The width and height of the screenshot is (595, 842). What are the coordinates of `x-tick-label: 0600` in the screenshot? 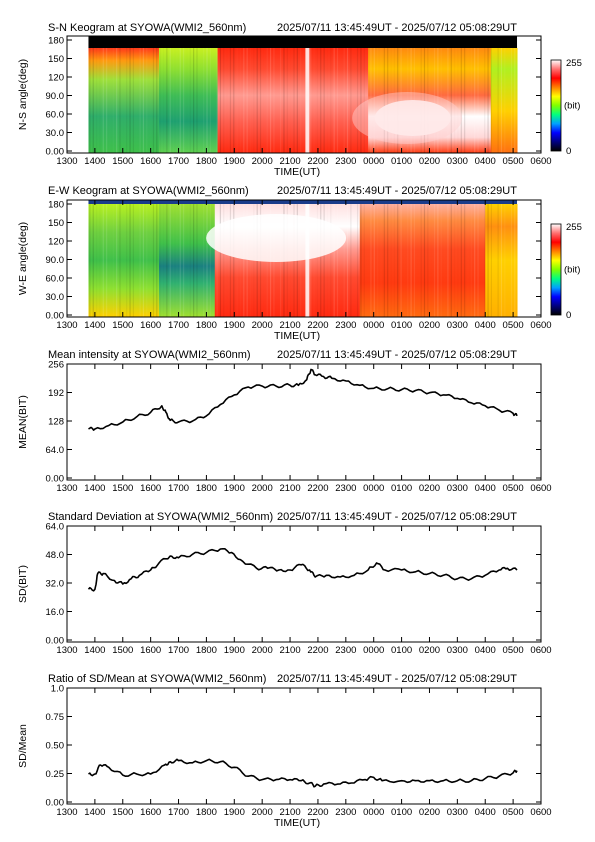 It's located at (540, 650).